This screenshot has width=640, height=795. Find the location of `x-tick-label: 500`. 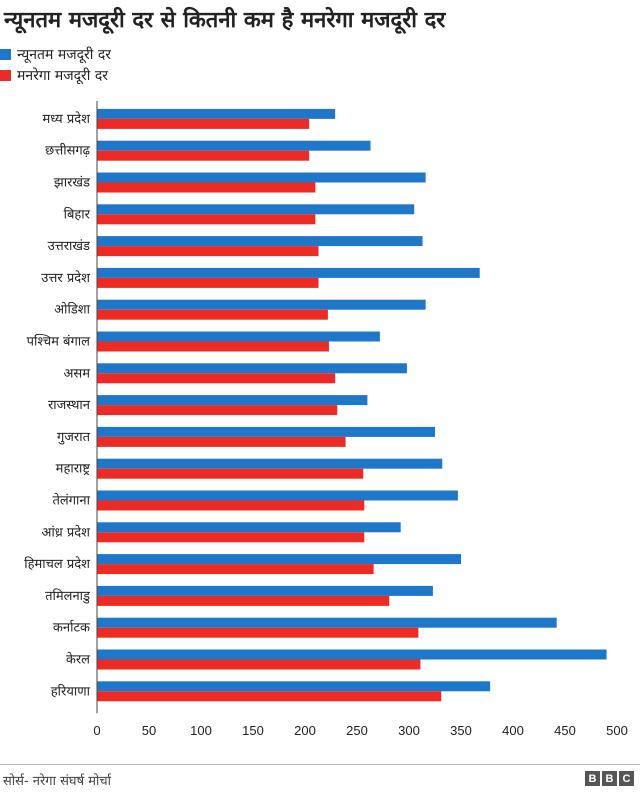

x-tick-label: 500 is located at coordinates (617, 730).